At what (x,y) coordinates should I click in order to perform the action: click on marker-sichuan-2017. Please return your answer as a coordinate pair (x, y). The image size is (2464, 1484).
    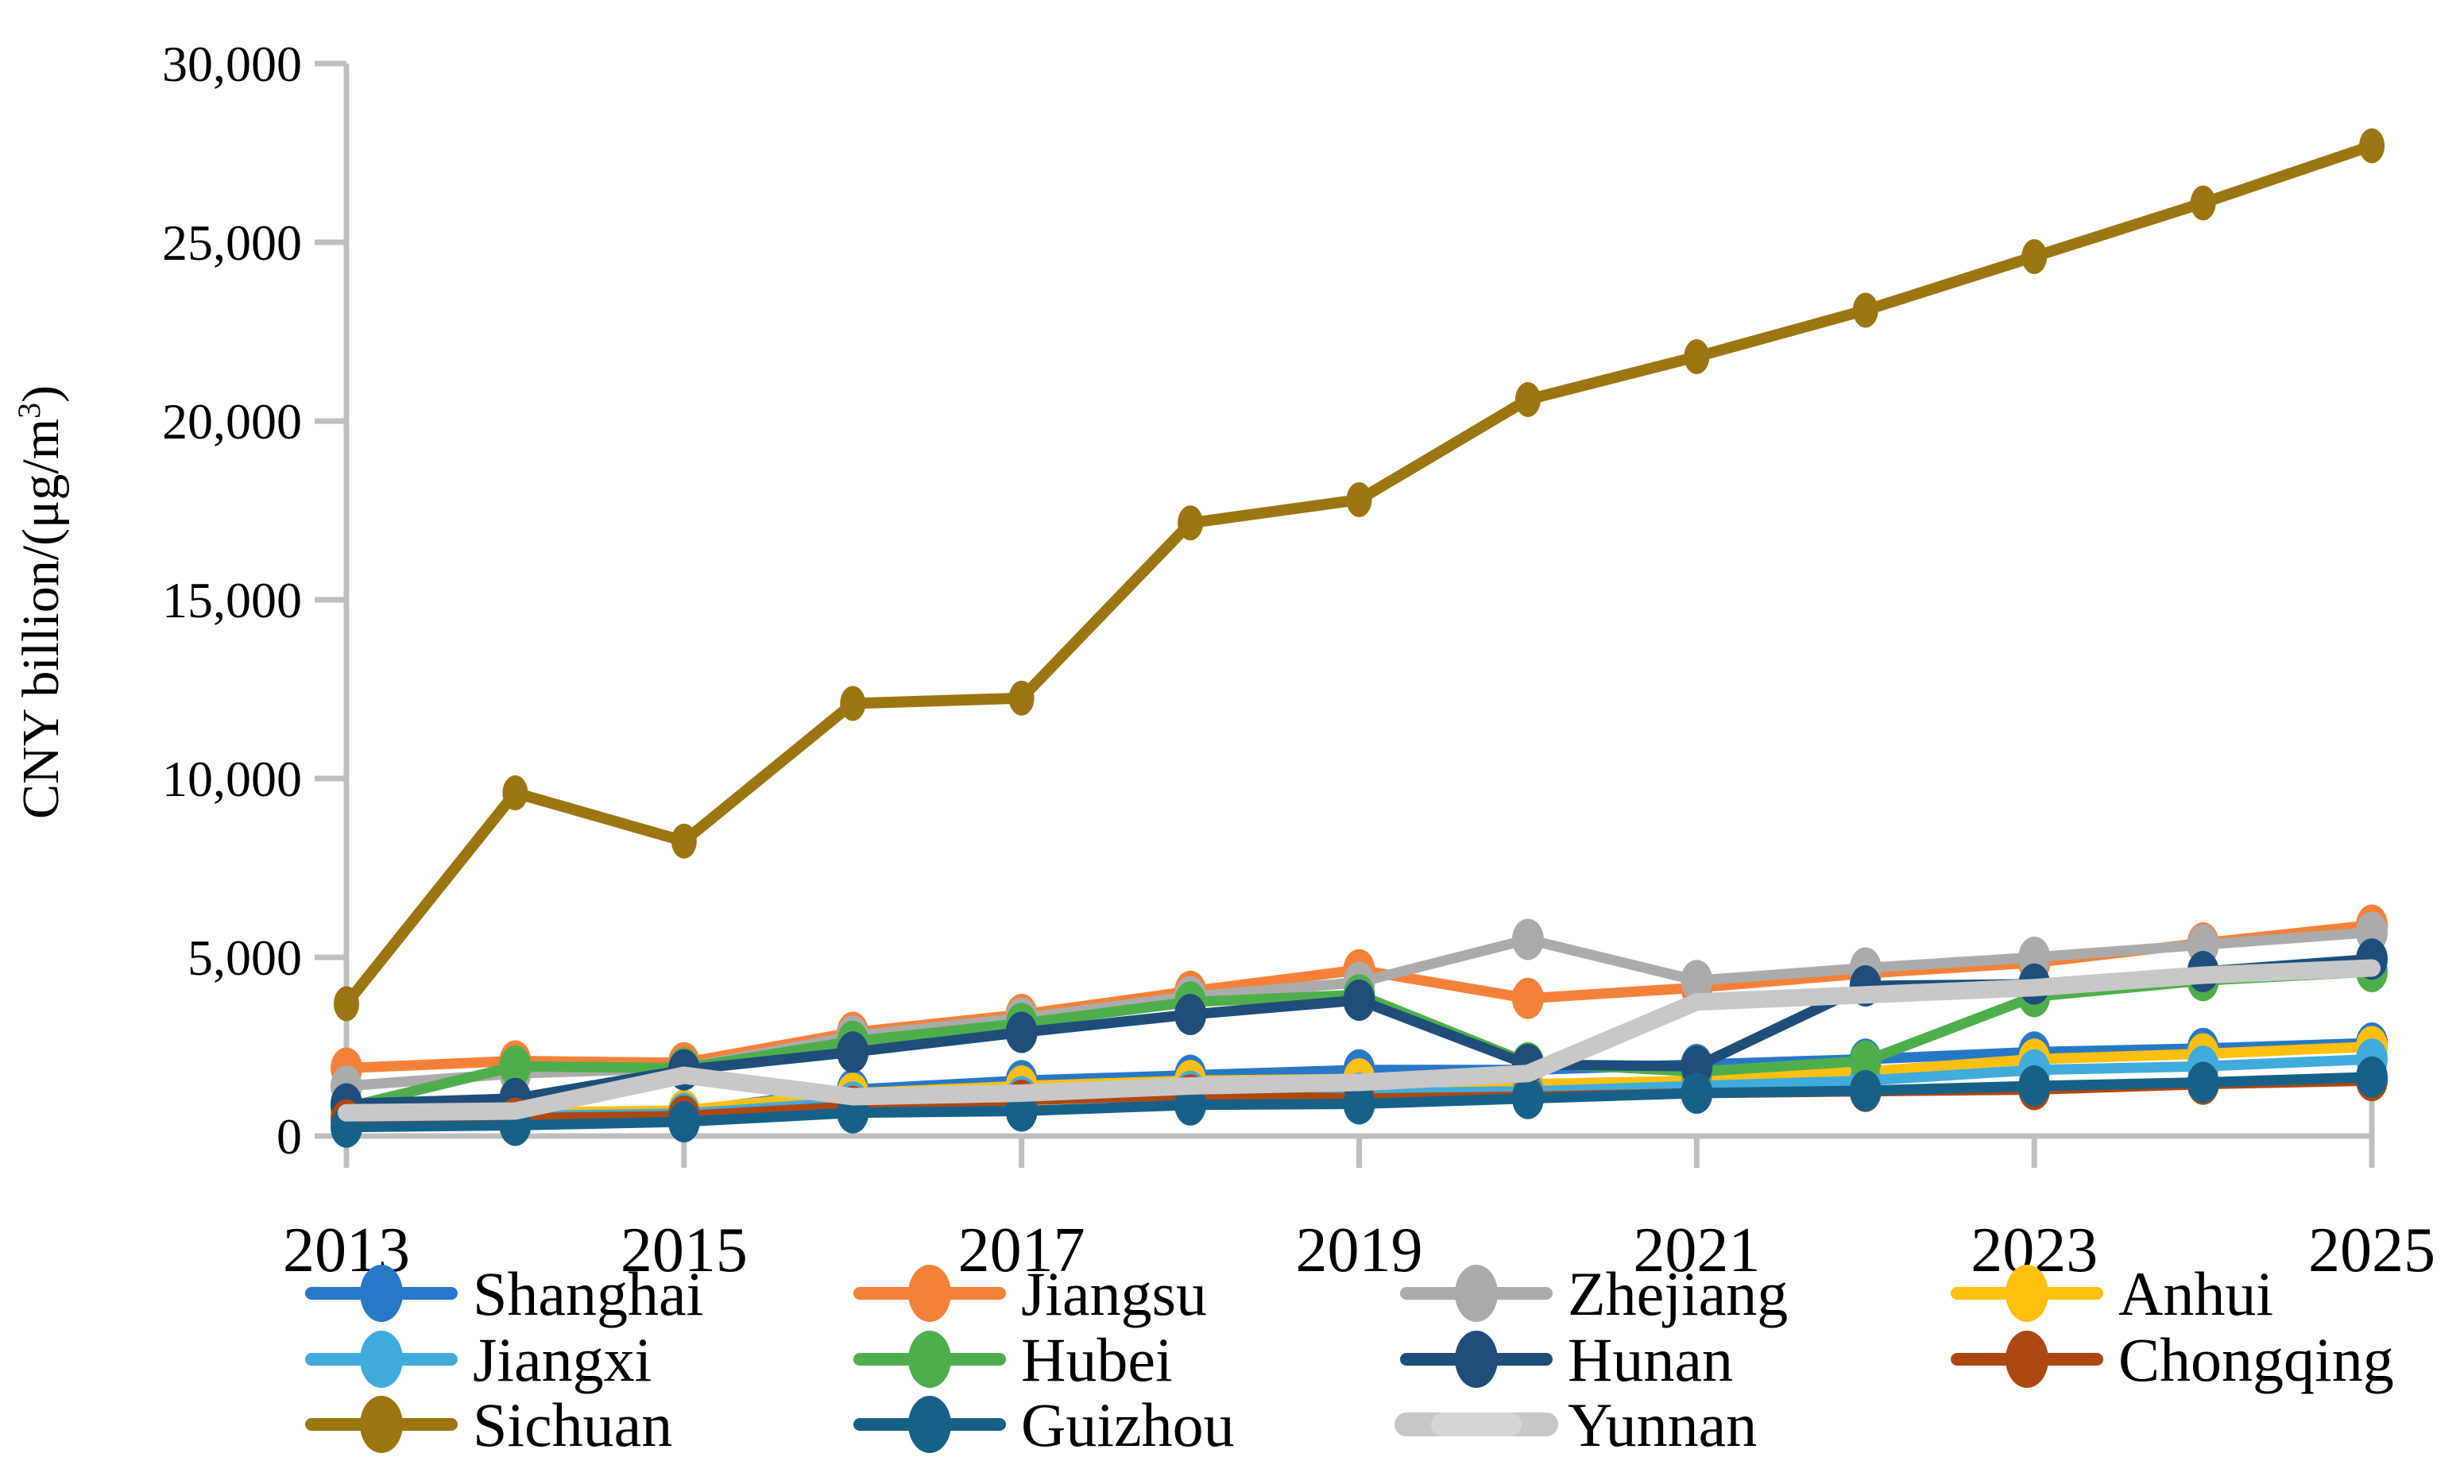
    Looking at the image, I should click on (1021, 698).